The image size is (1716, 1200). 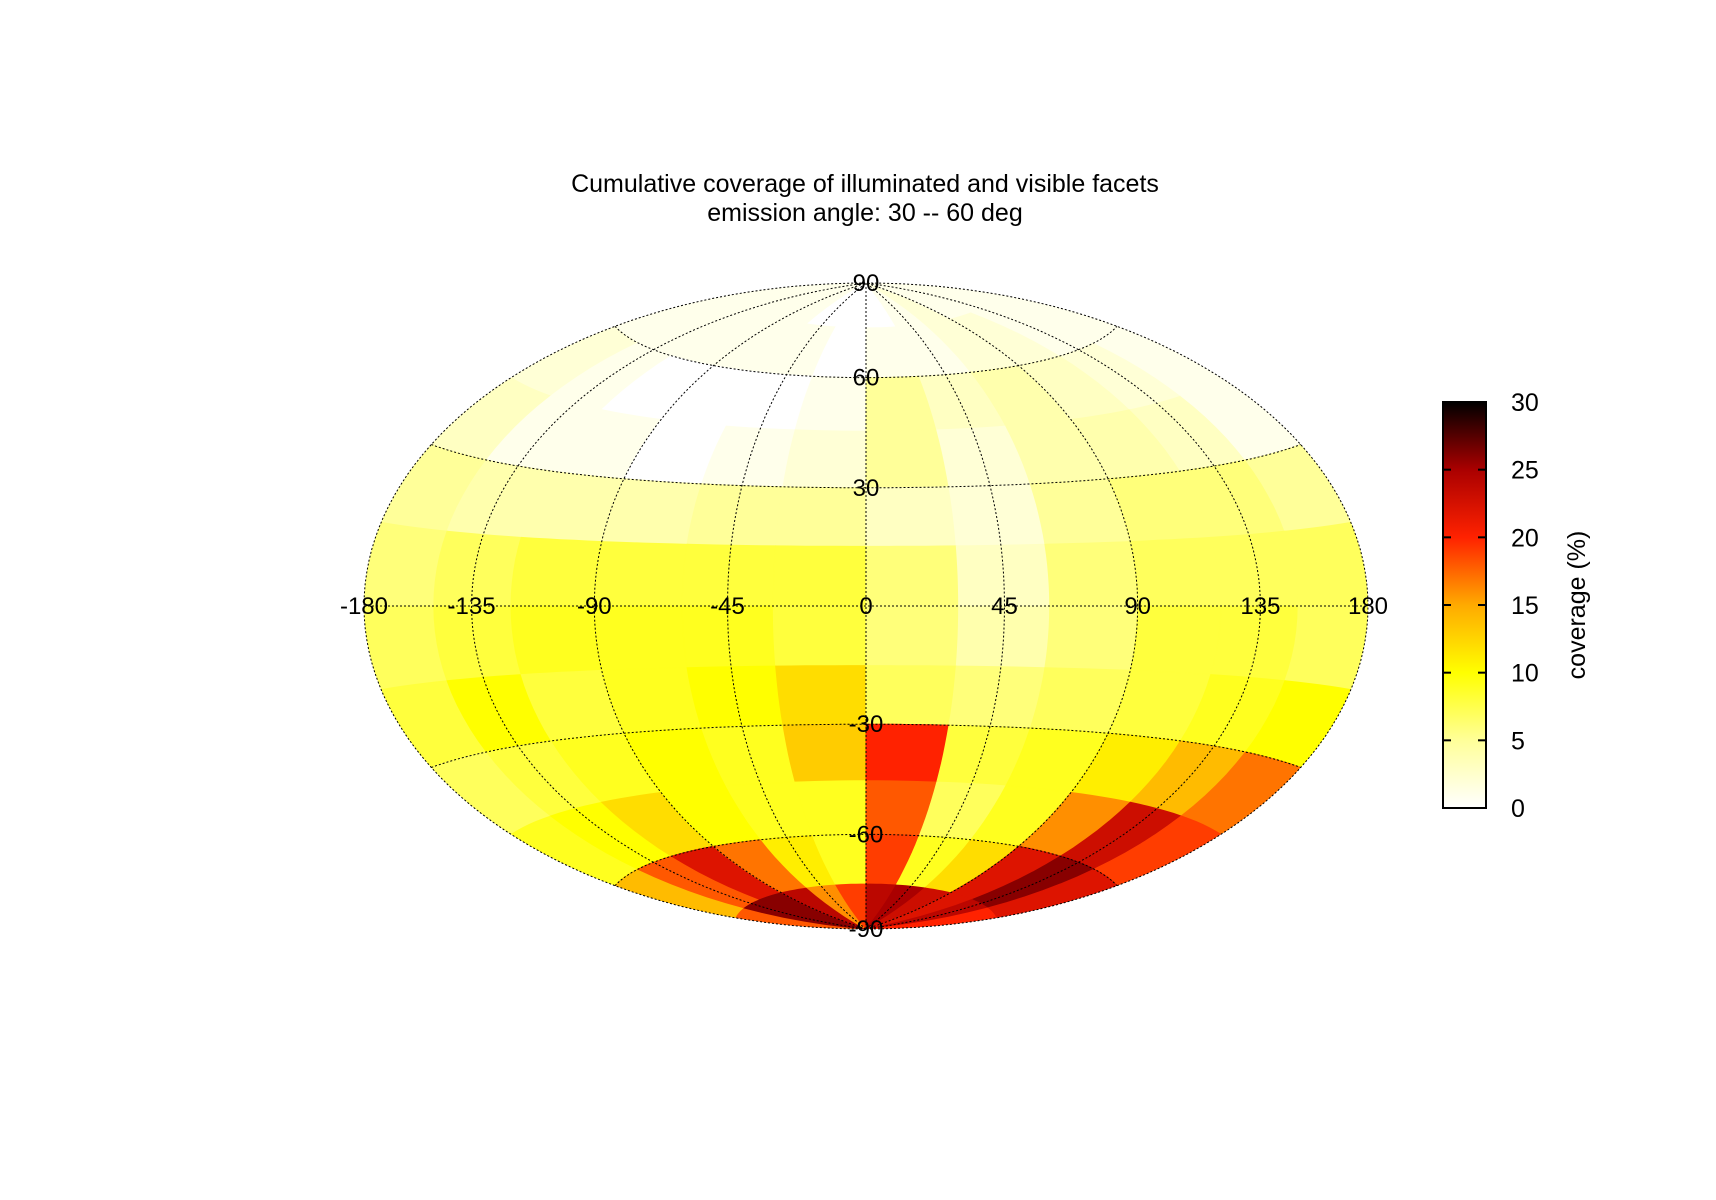 I want to click on lon-tick-label: 45, so click(x=1004, y=606).